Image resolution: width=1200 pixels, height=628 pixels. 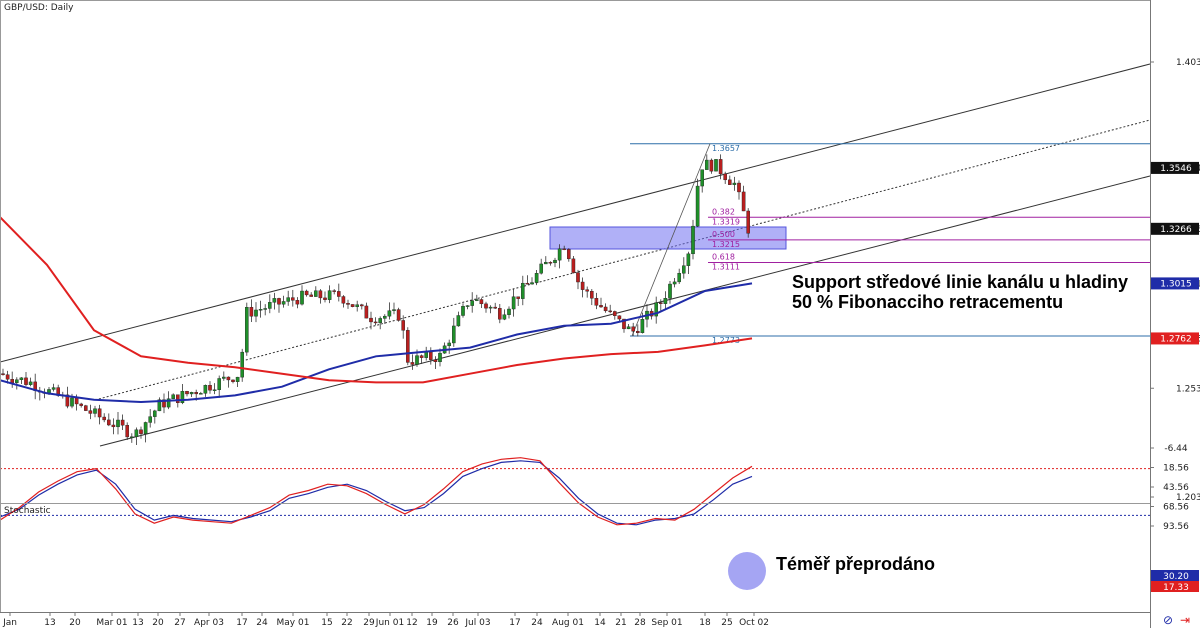 I want to click on x-tick-label-11: 15, so click(x=326, y=623).